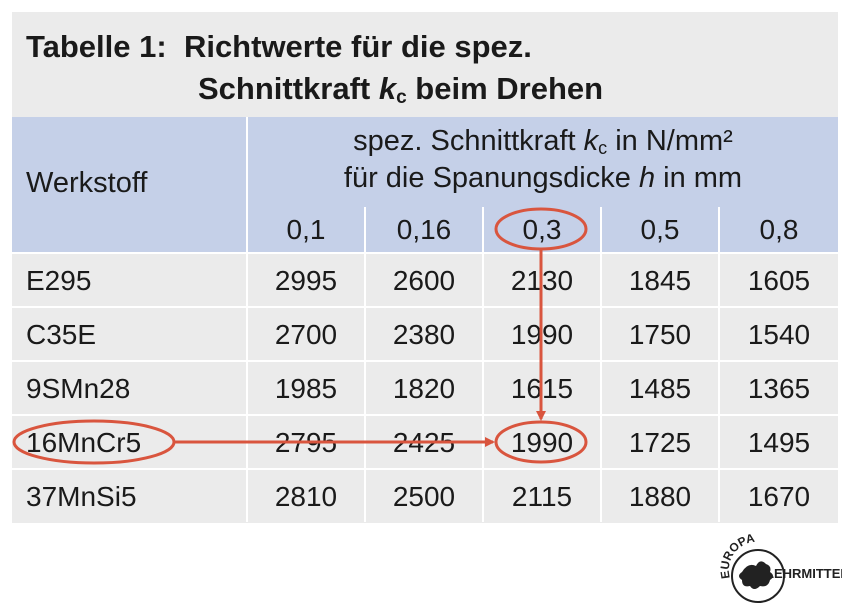 Image resolution: width=848 pixels, height=614 pixels. What do you see at coordinates (660, 334) in the screenshot?
I see `cell-value: 1750` at bounding box center [660, 334].